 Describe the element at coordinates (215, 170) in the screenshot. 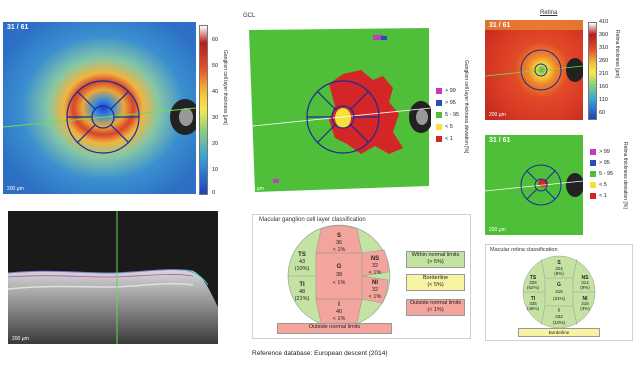

I see `thickness-tick: 10` at that location.